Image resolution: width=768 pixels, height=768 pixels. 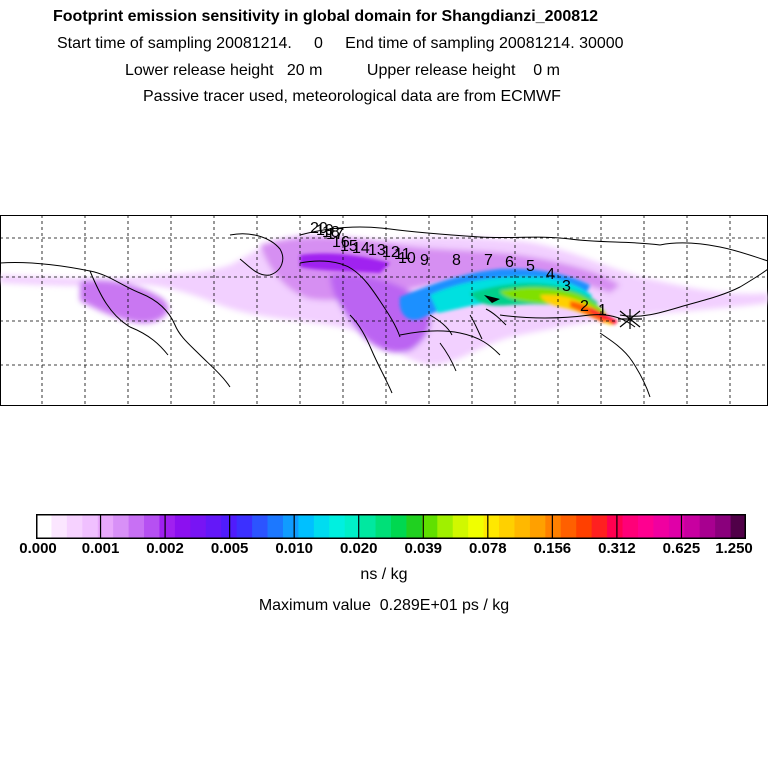 I want to click on trajectory-label: 7, so click(x=488, y=260).